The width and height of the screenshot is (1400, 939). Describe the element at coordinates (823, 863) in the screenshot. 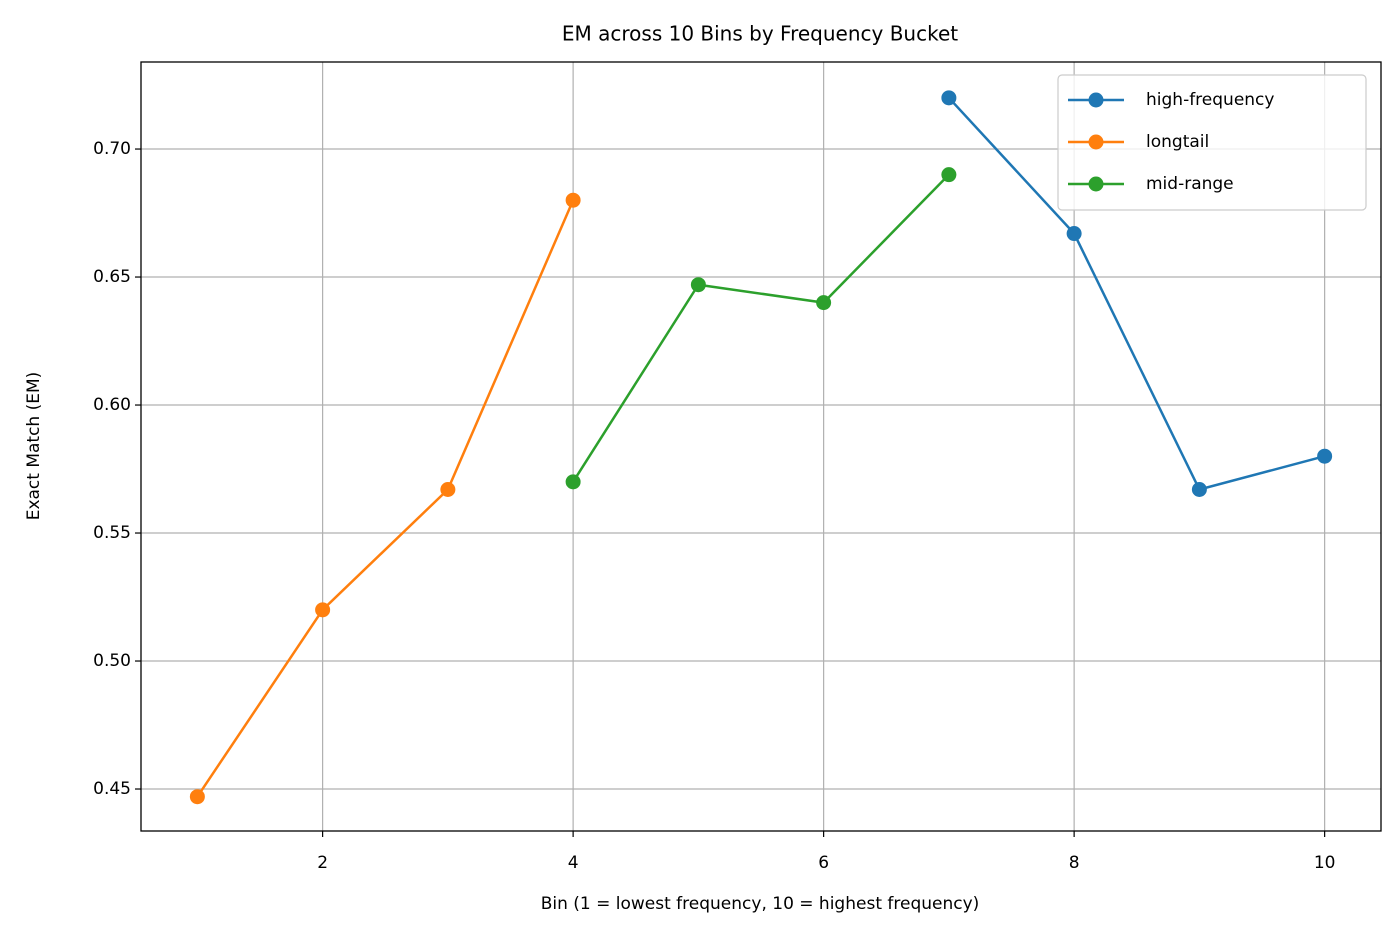

I see `x-tick-label: 6` at that location.